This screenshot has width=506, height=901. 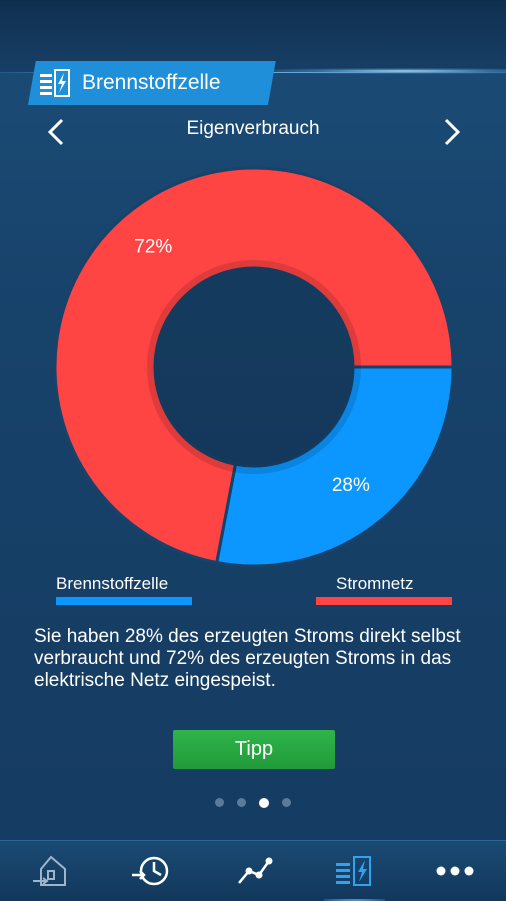 I want to click on donut-inner-shadow, so click(x=254, y=367).